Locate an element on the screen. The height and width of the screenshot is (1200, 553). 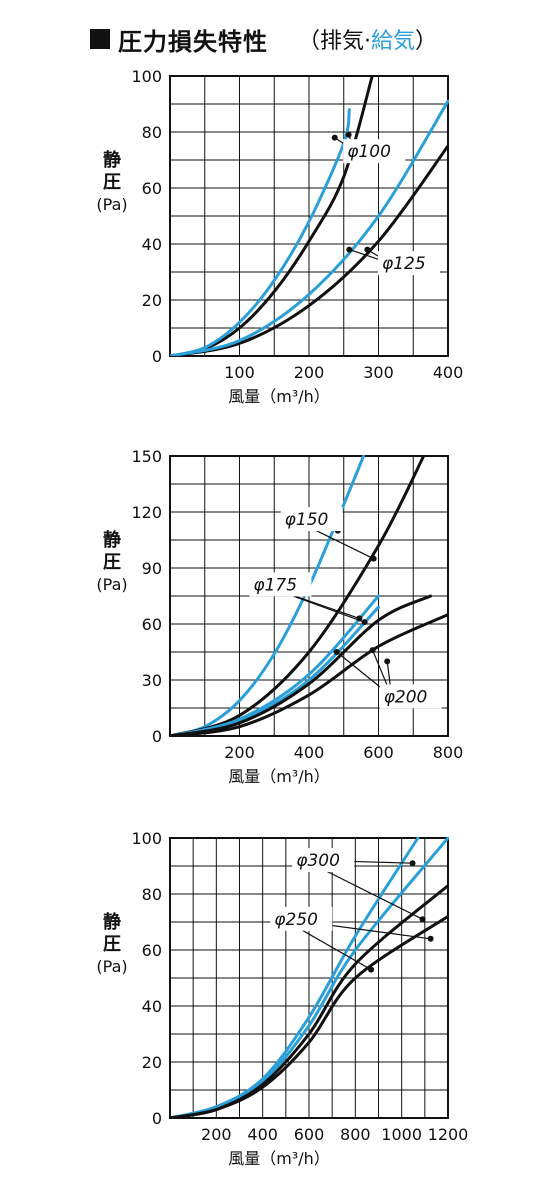
x-tick-label: 1200 is located at coordinates (448, 1134).